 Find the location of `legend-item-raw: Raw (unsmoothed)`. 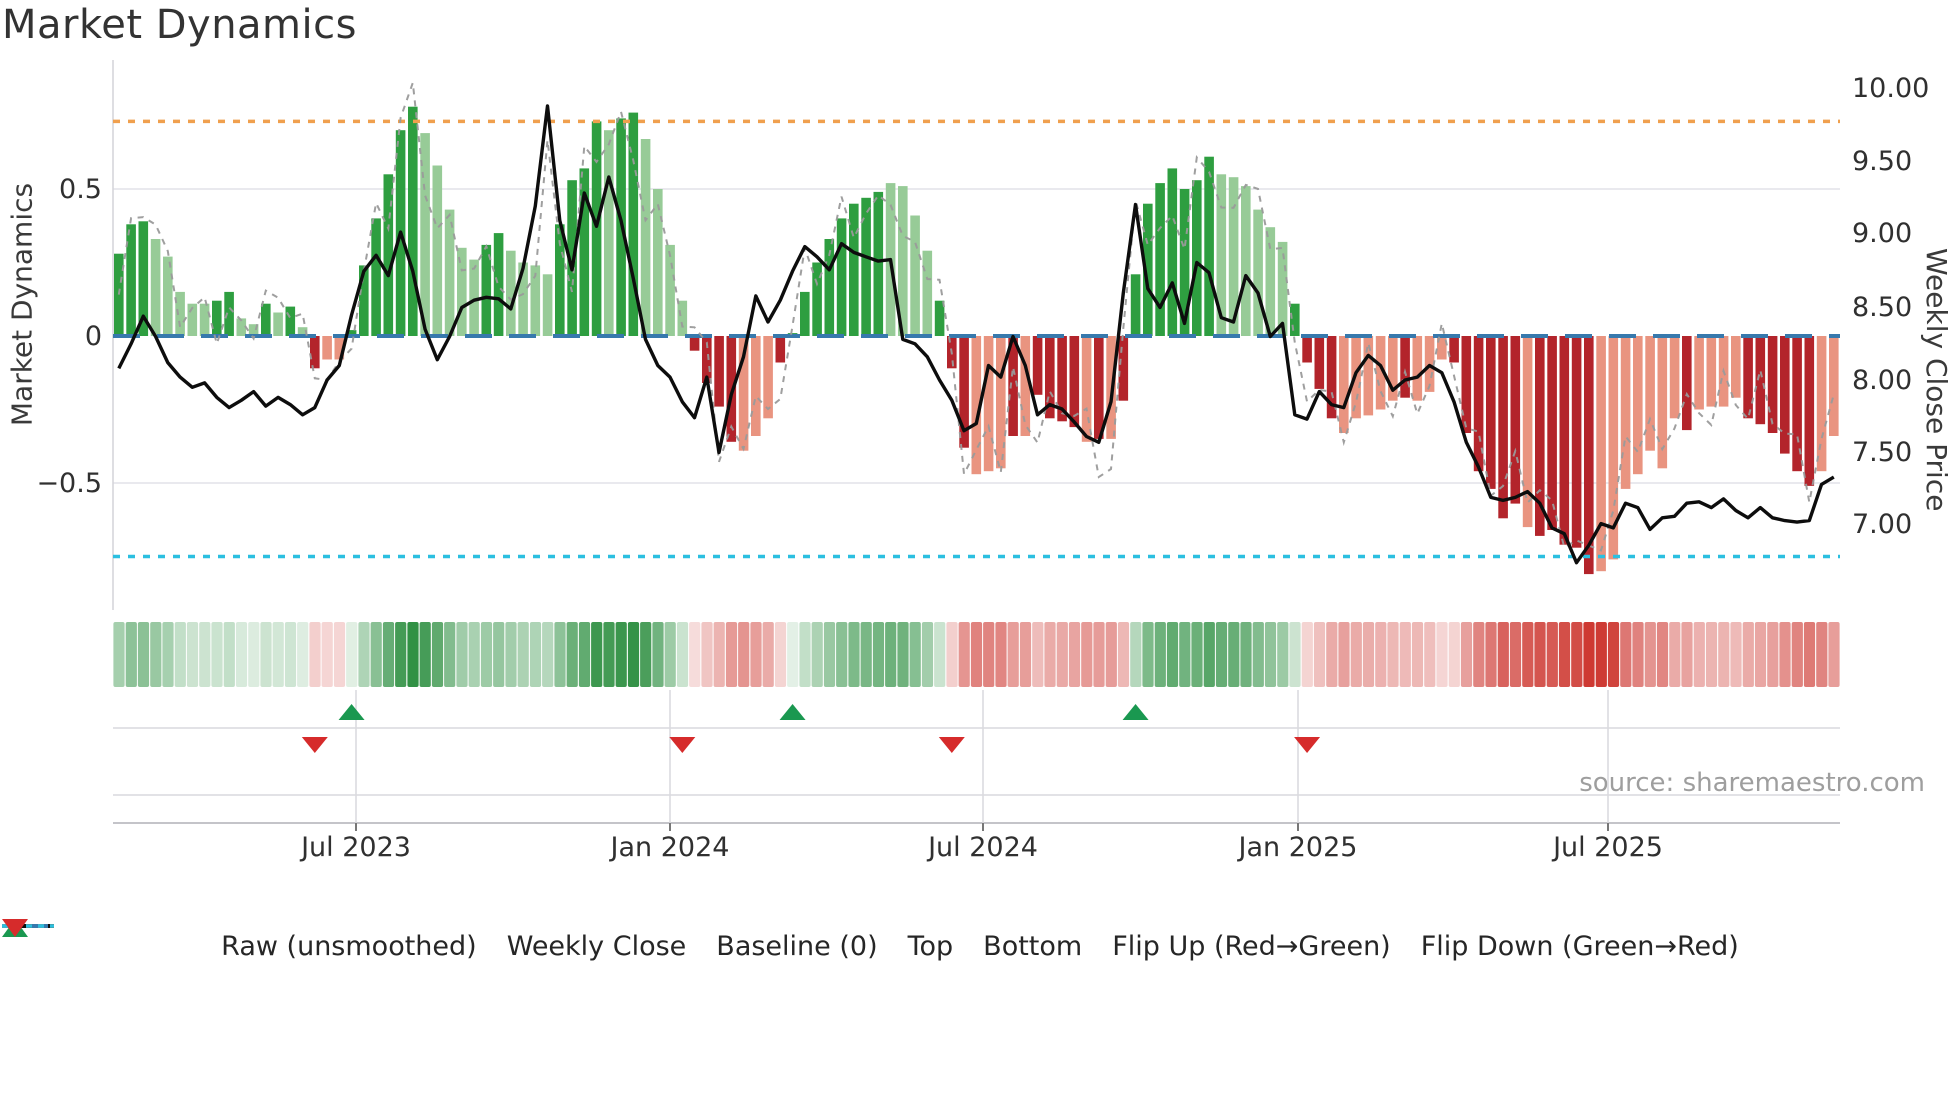

legend-item-raw: Raw (unsmoothed) is located at coordinates (239, 943).